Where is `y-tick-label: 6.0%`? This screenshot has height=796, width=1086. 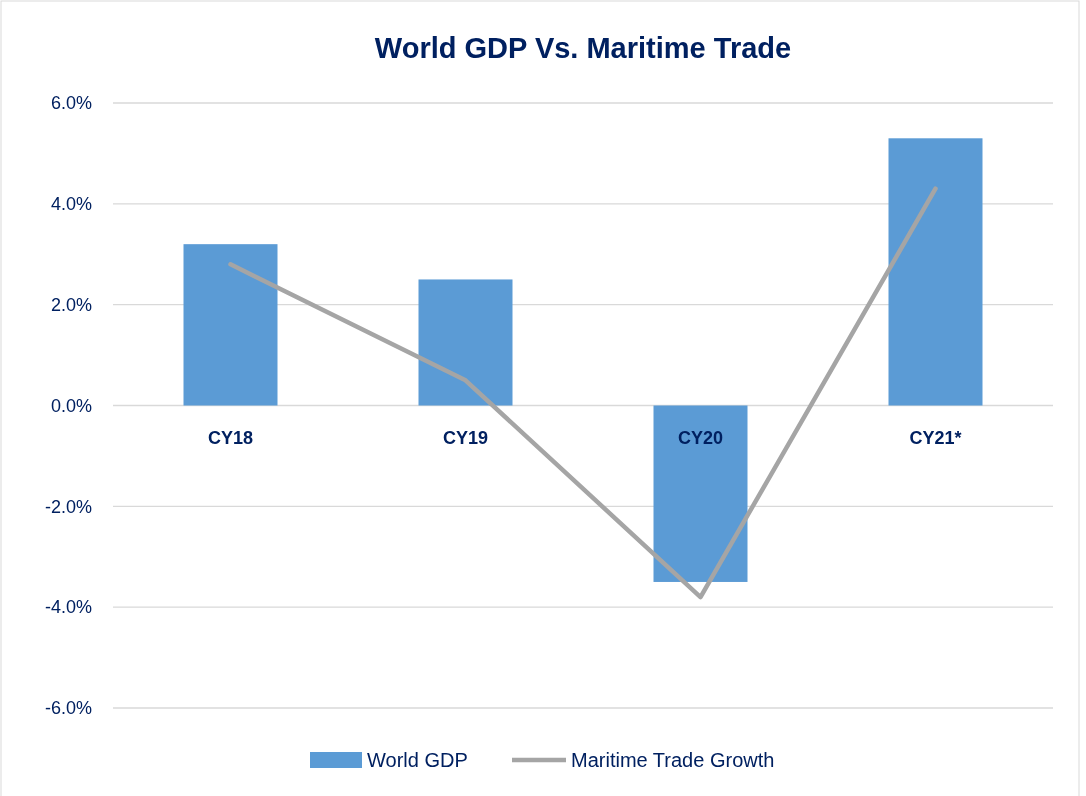
y-tick-label: 6.0% is located at coordinates (71, 103).